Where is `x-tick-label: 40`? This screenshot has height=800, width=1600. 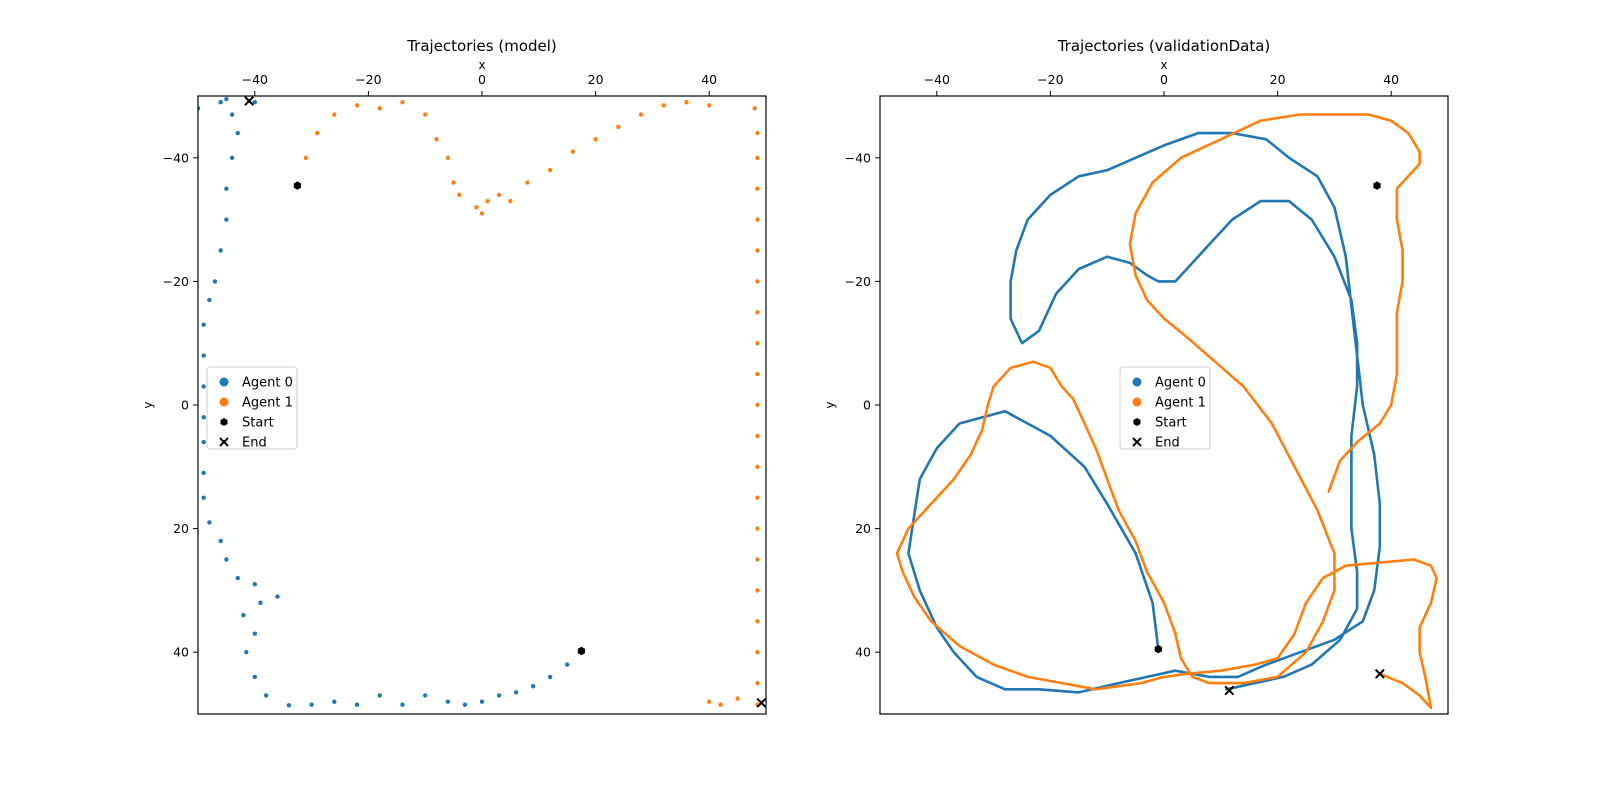
x-tick-label: 40 is located at coordinates (1391, 79).